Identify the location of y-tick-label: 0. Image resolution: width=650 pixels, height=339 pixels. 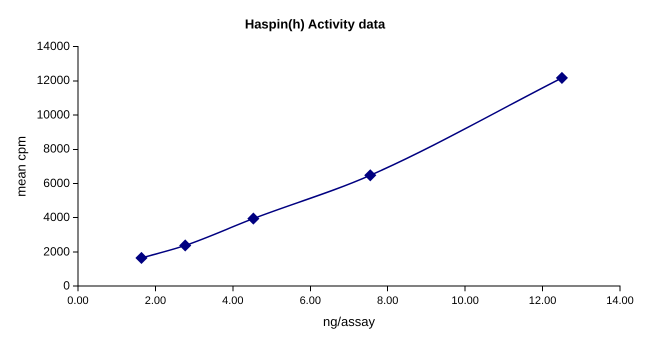
(66, 285).